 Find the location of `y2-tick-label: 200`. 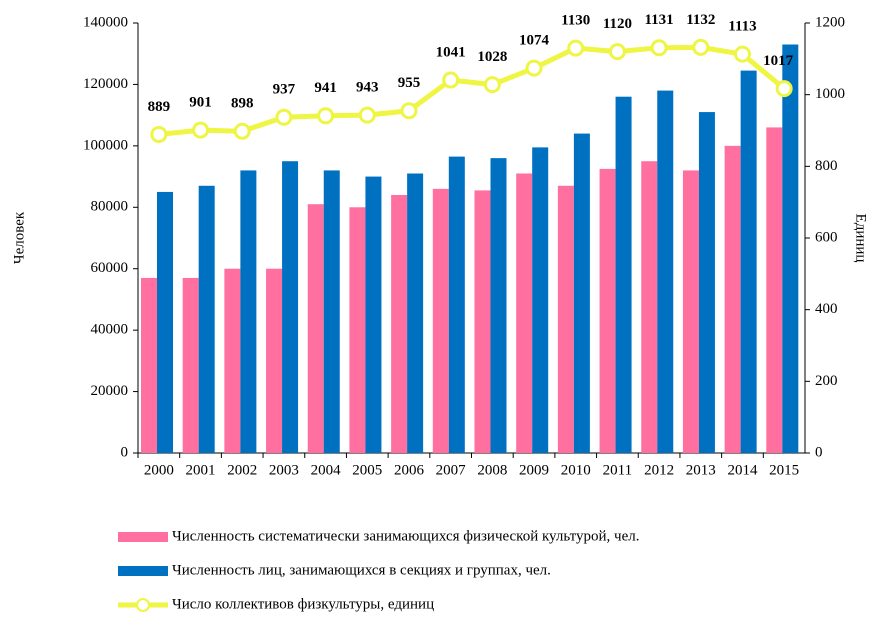

y2-tick-label: 200 is located at coordinates (826, 381).